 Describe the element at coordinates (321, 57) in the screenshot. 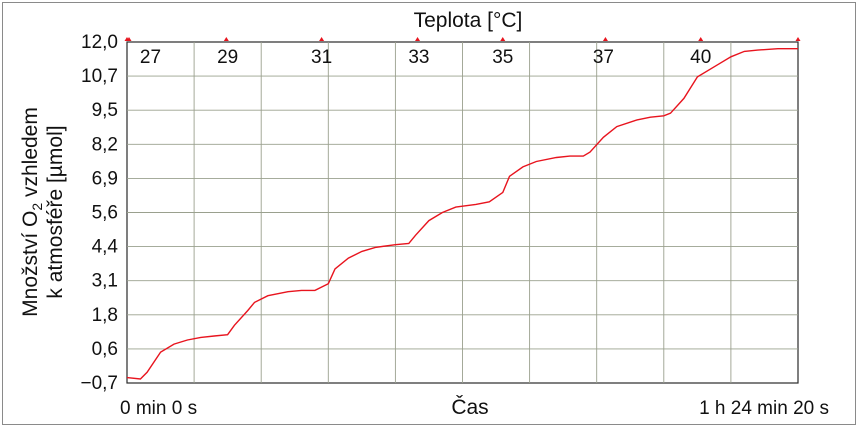

I see `temperature-label: 31` at that location.